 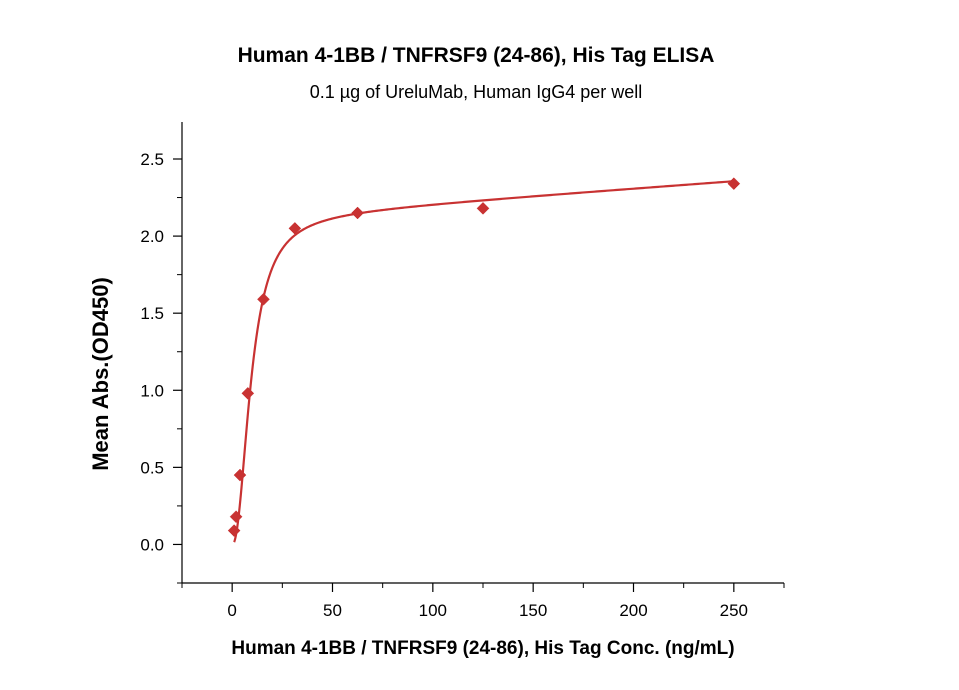 I want to click on y-axis-ticks: 0.0 0.5 1.0 1.5 2.0 2.5, so click(x=161, y=367).